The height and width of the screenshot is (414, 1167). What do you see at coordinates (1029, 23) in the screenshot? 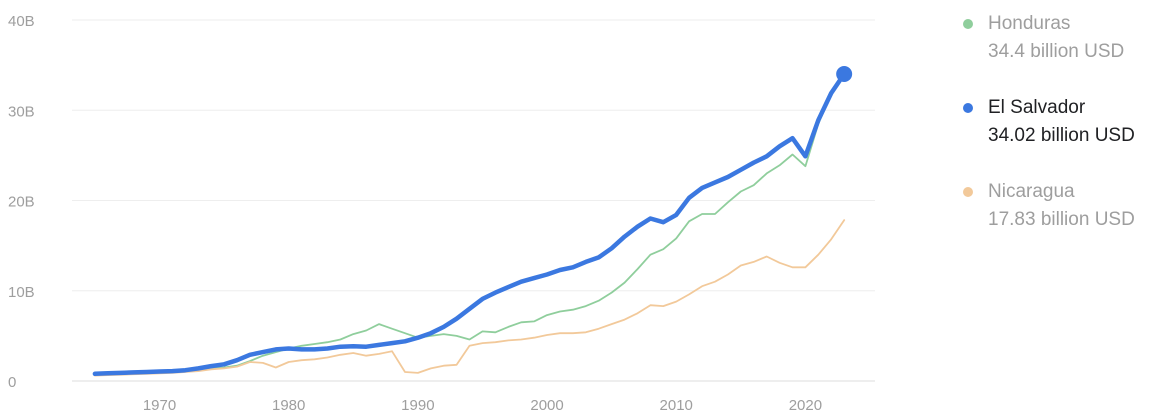
I see `legend-label-honduras: Honduras` at bounding box center [1029, 23].